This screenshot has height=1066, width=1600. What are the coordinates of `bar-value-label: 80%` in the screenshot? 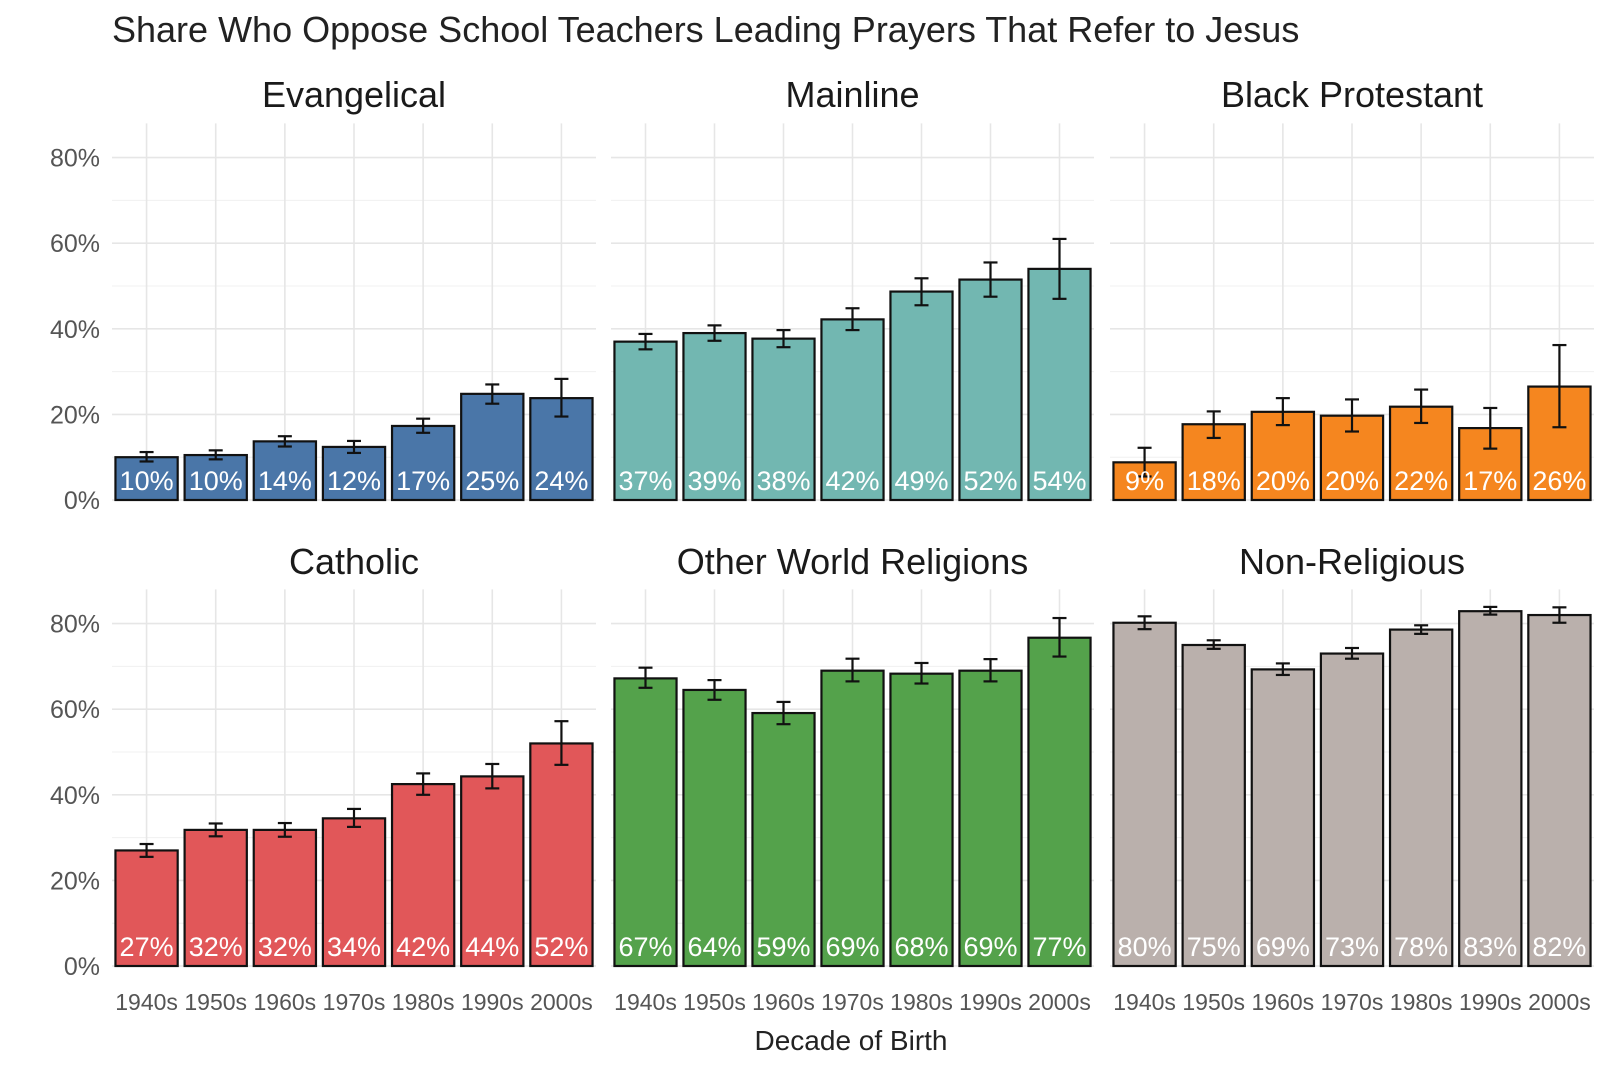 It's located at (1145, 947).